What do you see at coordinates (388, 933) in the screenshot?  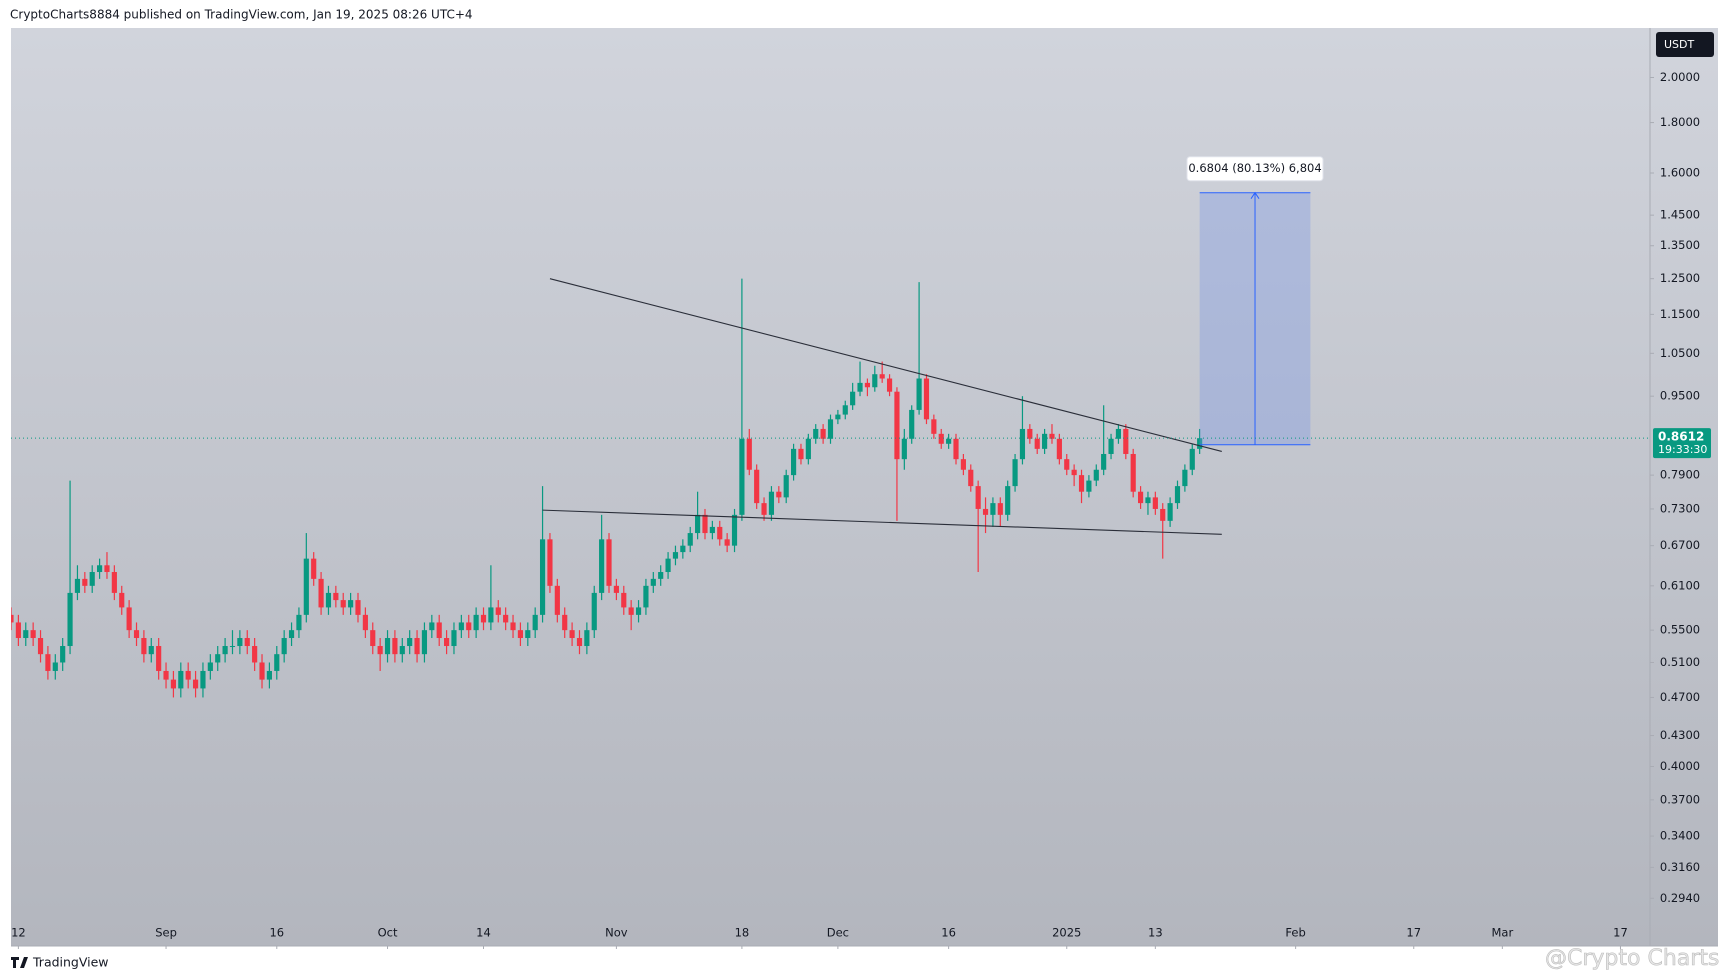 I see `x-tick-label: Oct` at bounding box center [388, 933].